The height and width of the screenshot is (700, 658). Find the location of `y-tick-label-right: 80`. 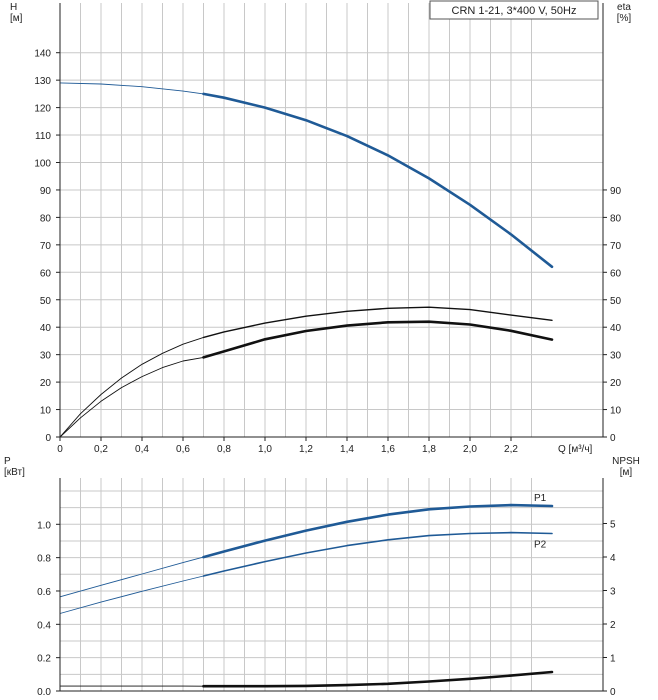

y-tick-label-right: 80 is located at coordinates (616, 218).